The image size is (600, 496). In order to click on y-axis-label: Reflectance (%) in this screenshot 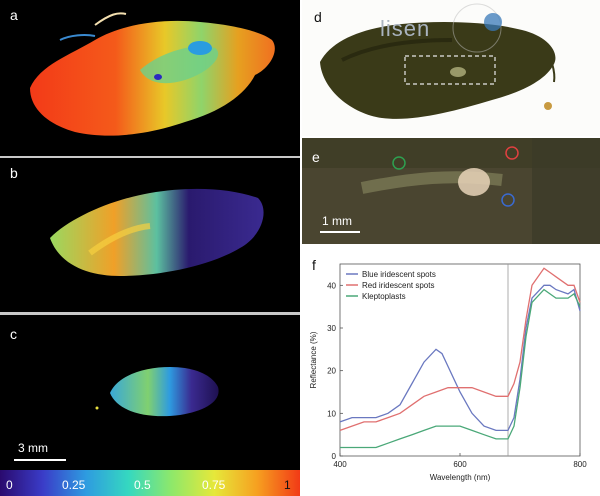, I will do `click(313, 359)`.